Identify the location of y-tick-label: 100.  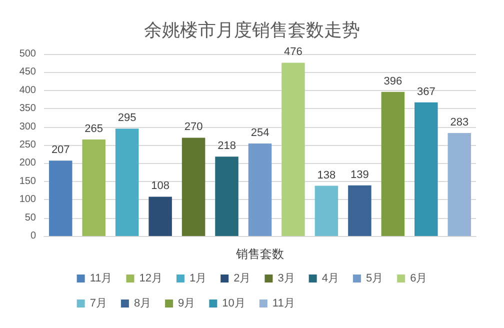
(27, 200).